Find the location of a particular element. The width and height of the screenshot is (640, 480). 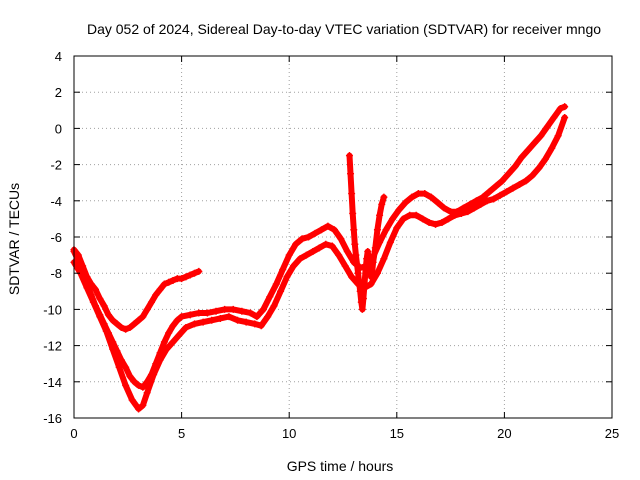

y-tick-label: -16 is located at coordinates (52, 418).